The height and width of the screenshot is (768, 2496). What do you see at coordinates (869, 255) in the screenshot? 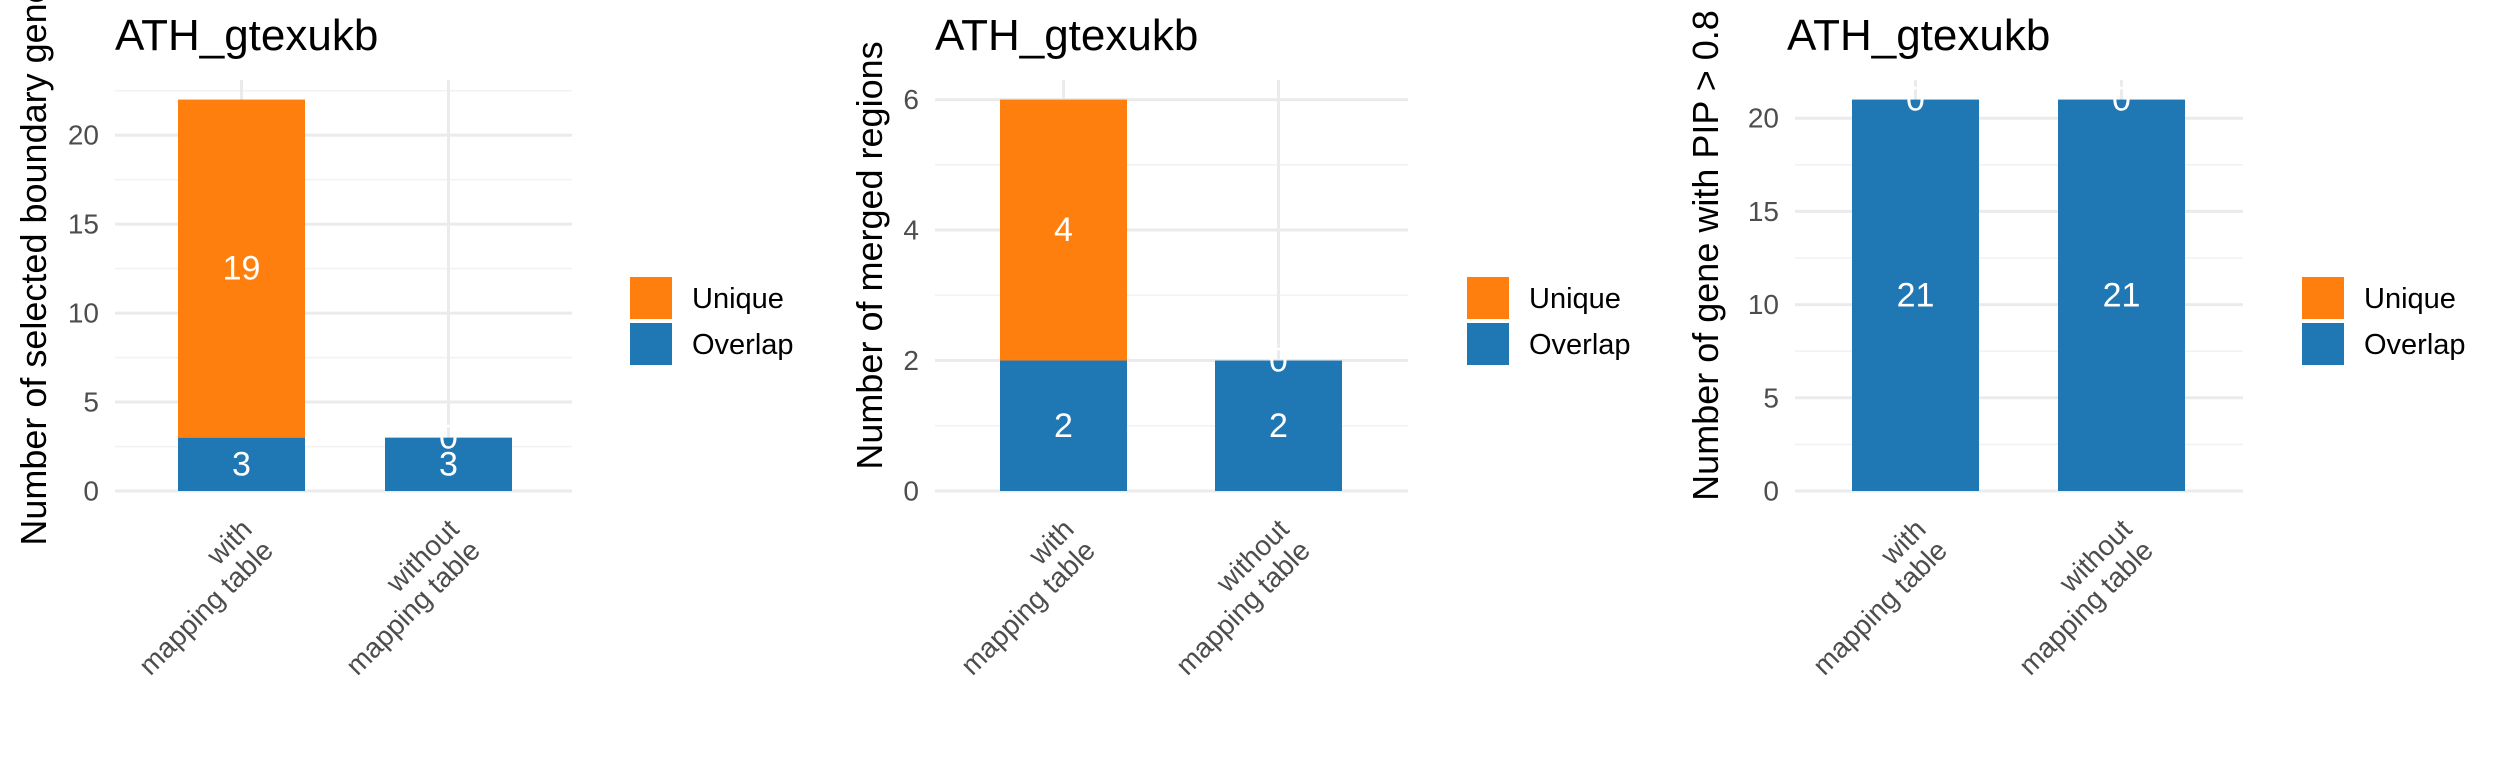
I see `y-axis-title: Number of merged regions` at bounding box center [869, 255].